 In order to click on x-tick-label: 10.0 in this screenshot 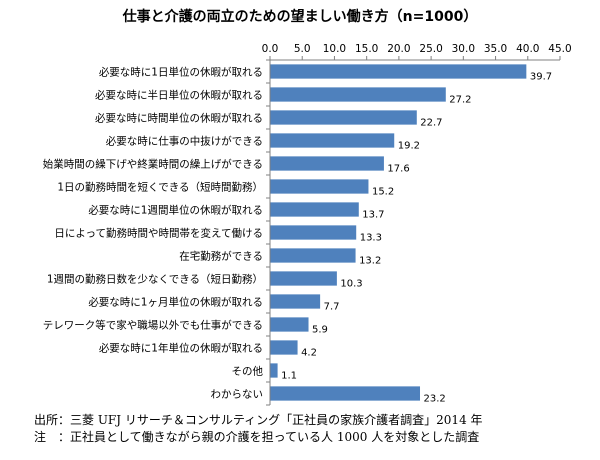, I will do `click(334, 49)`.